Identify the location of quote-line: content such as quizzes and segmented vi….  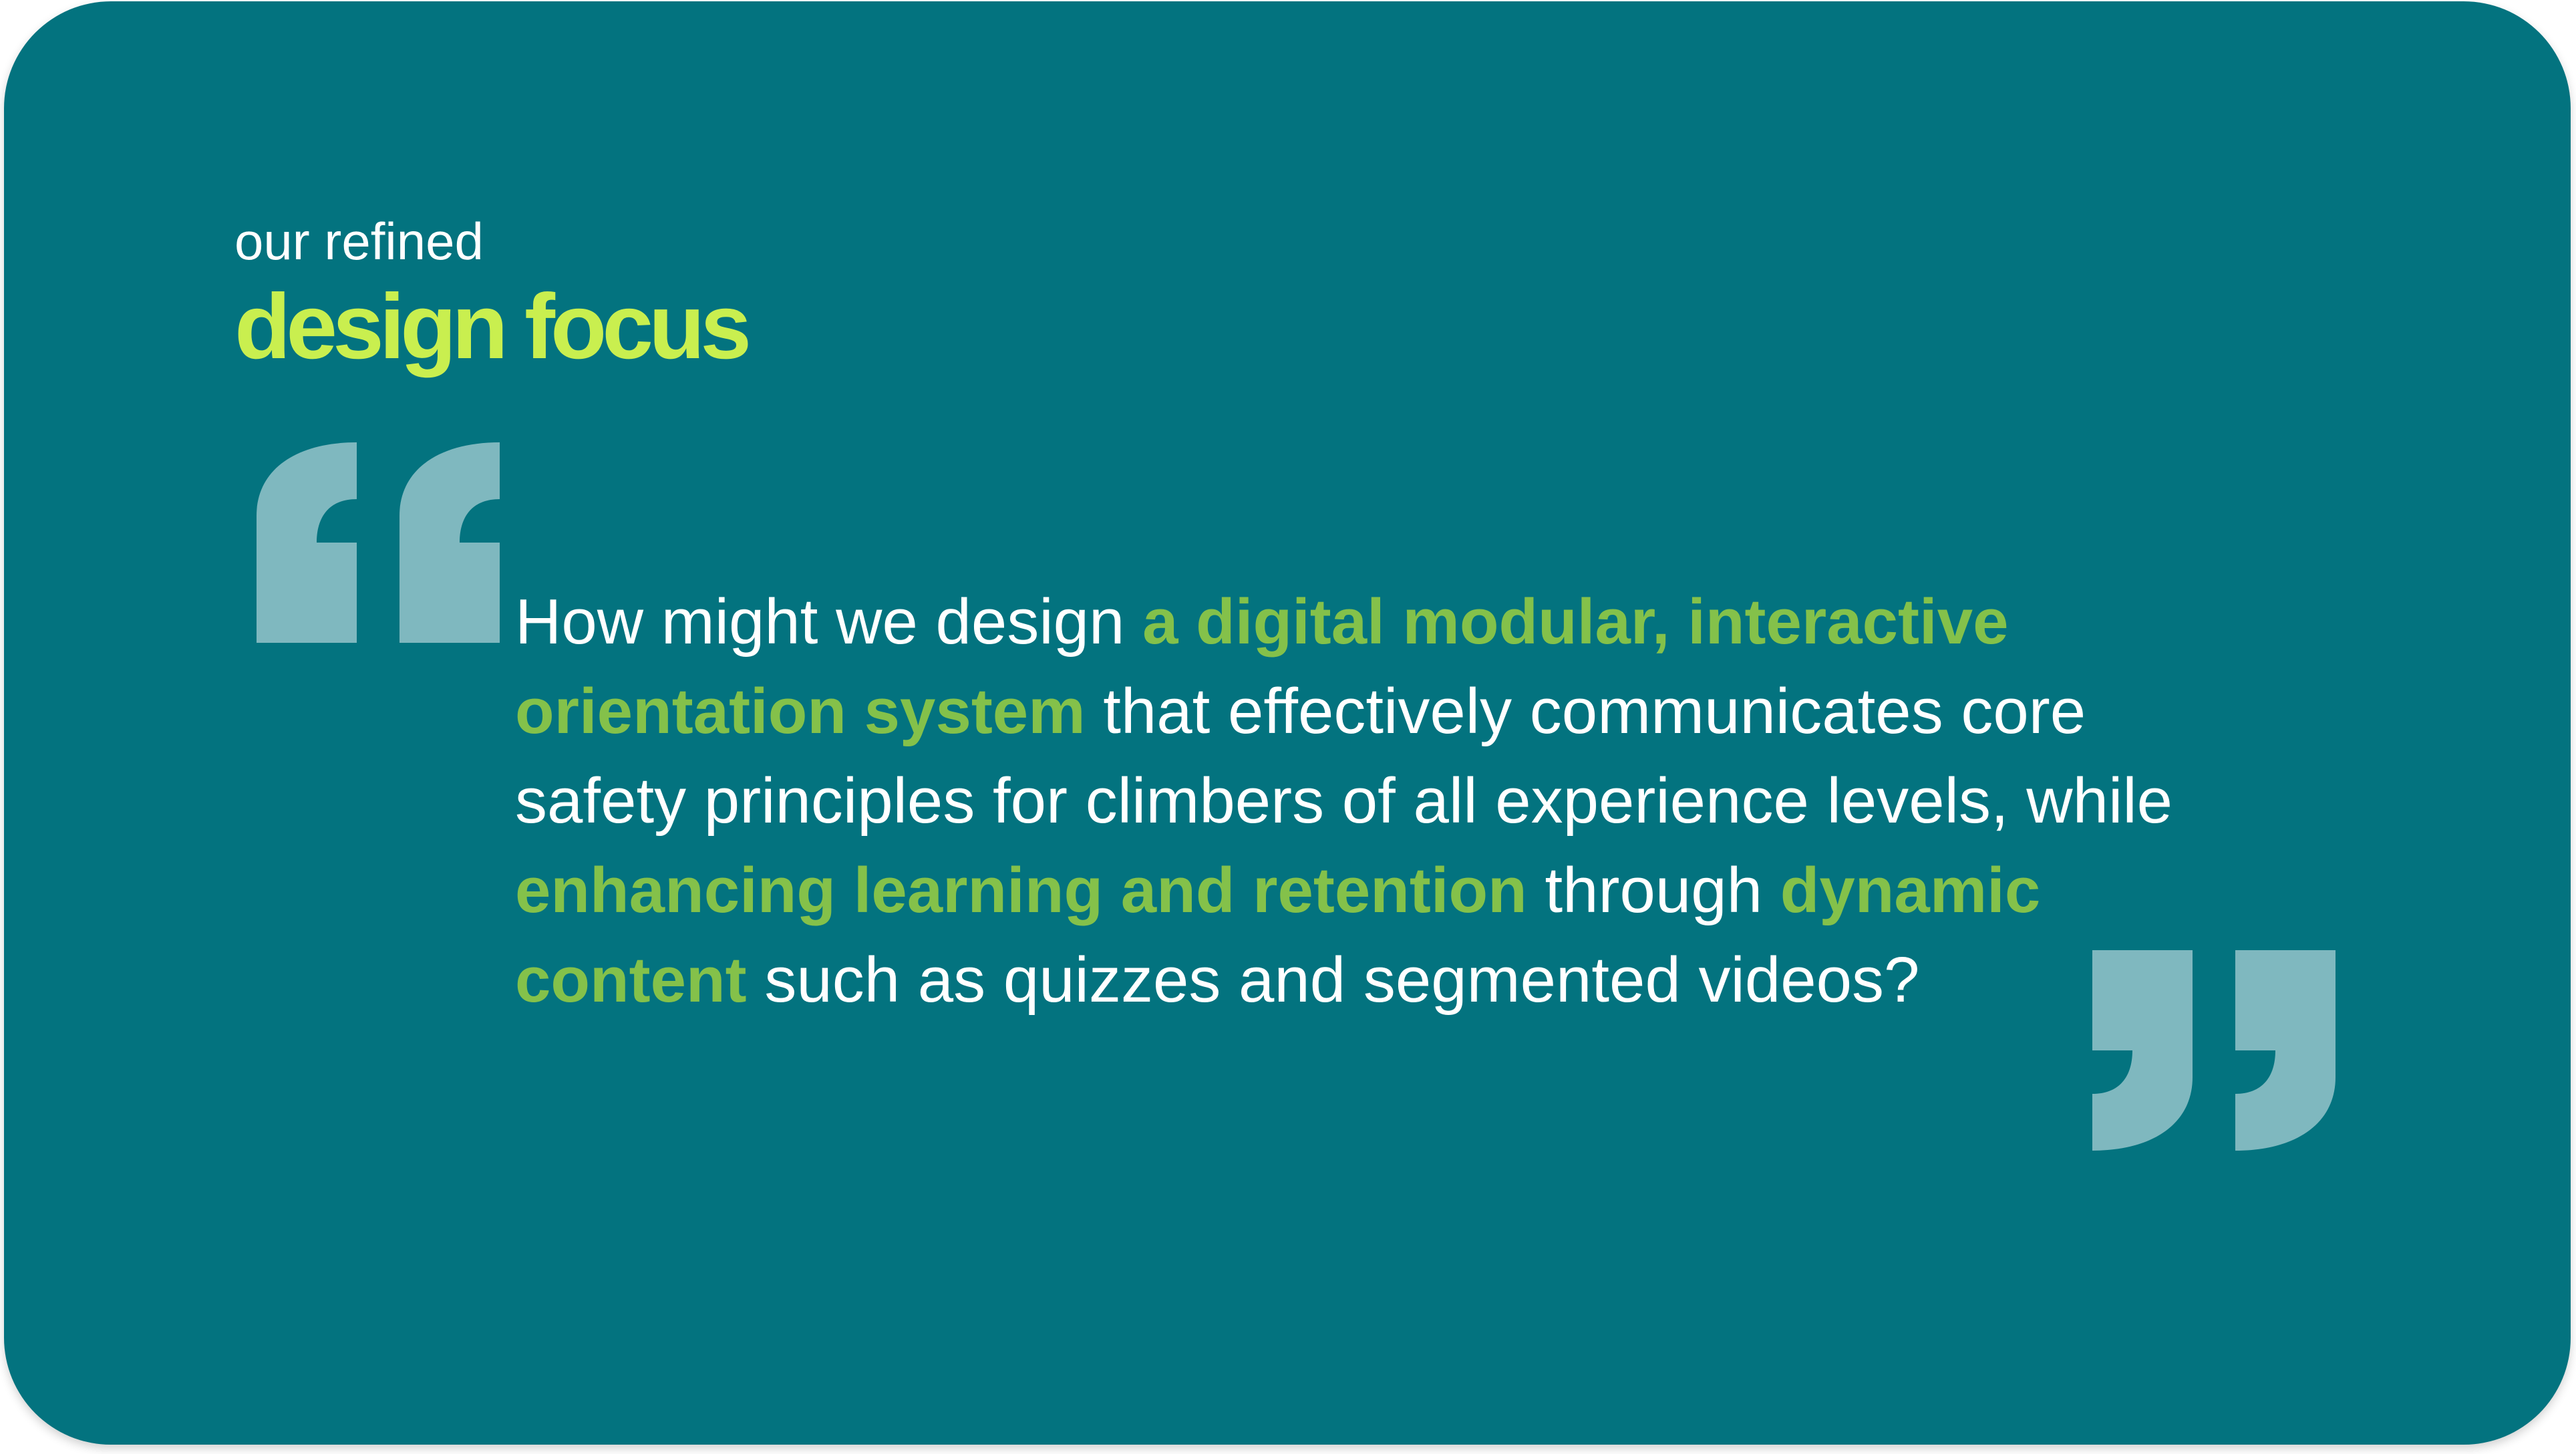
(1450, 980).